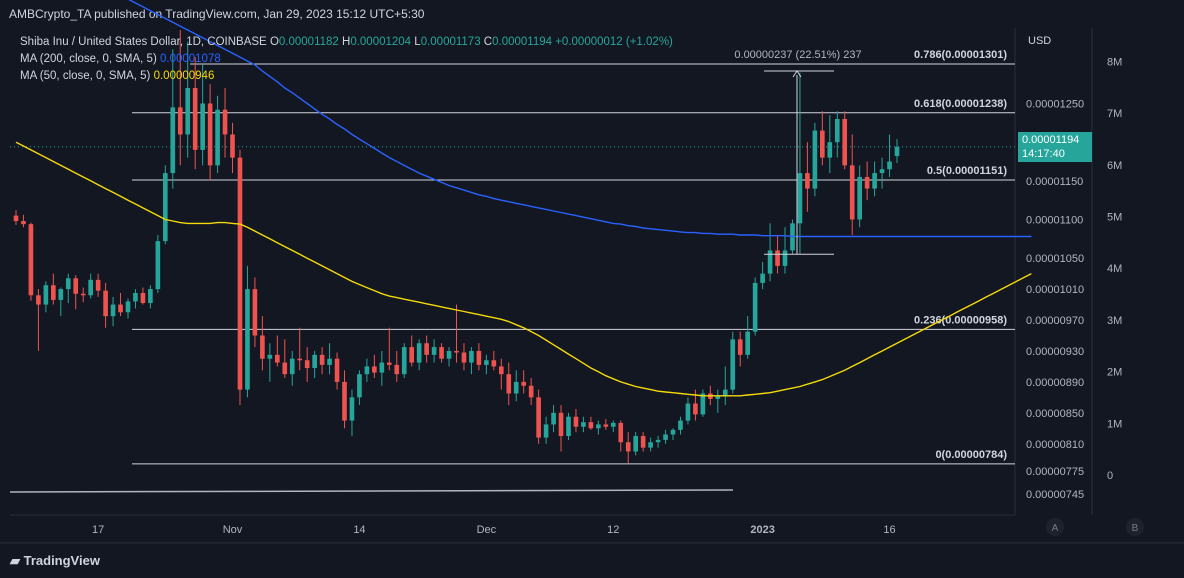  I want to click on price-tick-label: 0.00000850, so click(1055, 414).